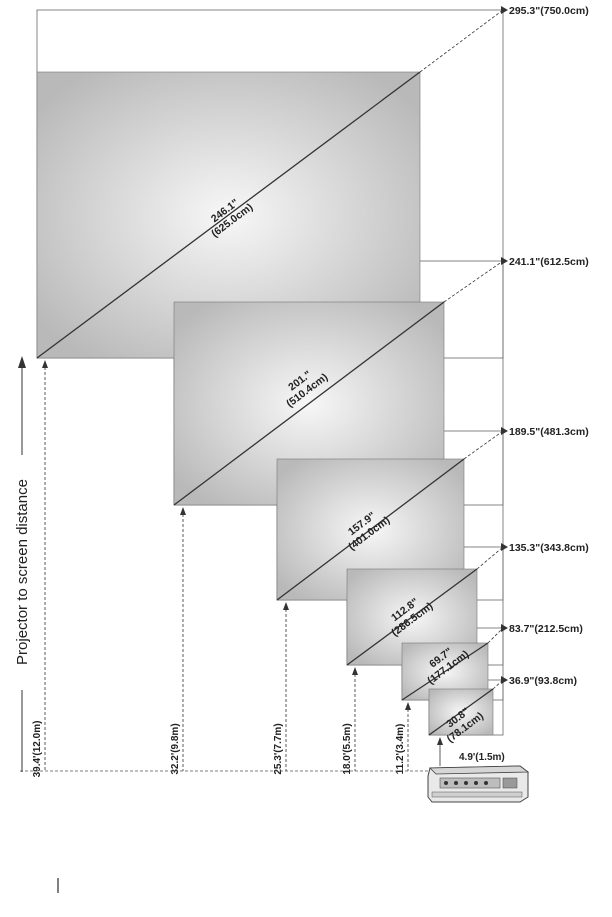 The width and height of the screenshot is (612, 917). Describe the element at coordinates (400, 749) in the screenshot. I see `distance-label: 11.2'(3.4m)` at that location.